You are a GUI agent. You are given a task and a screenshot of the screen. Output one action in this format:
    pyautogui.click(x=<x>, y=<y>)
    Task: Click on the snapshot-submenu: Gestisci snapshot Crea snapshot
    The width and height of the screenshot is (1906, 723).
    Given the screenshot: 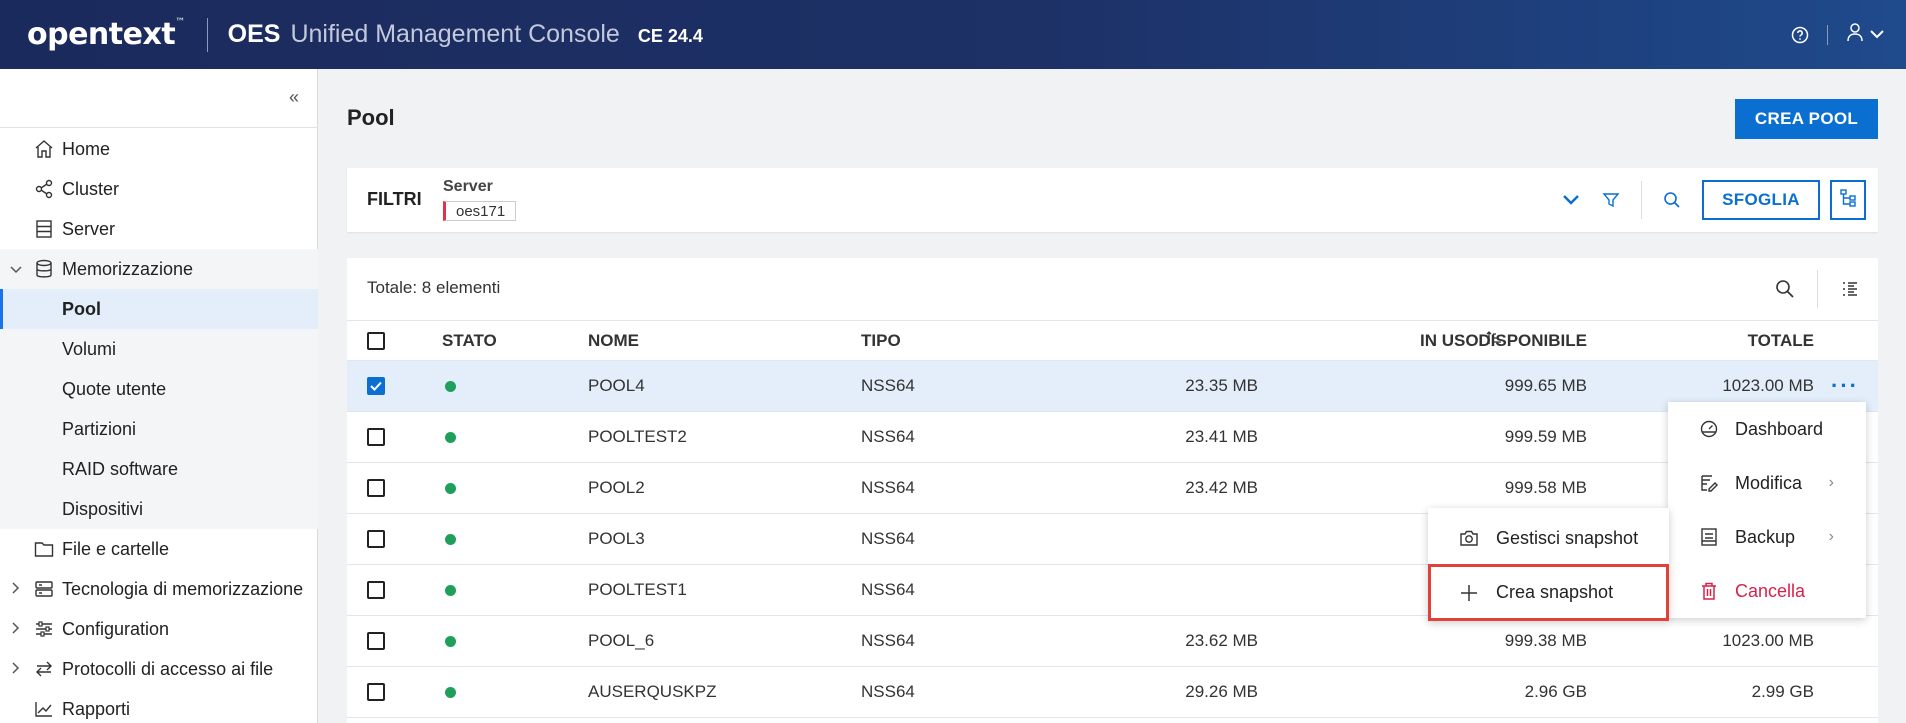 What is the action you would take?
    pyautogui.click(x=1548, y=564)
    